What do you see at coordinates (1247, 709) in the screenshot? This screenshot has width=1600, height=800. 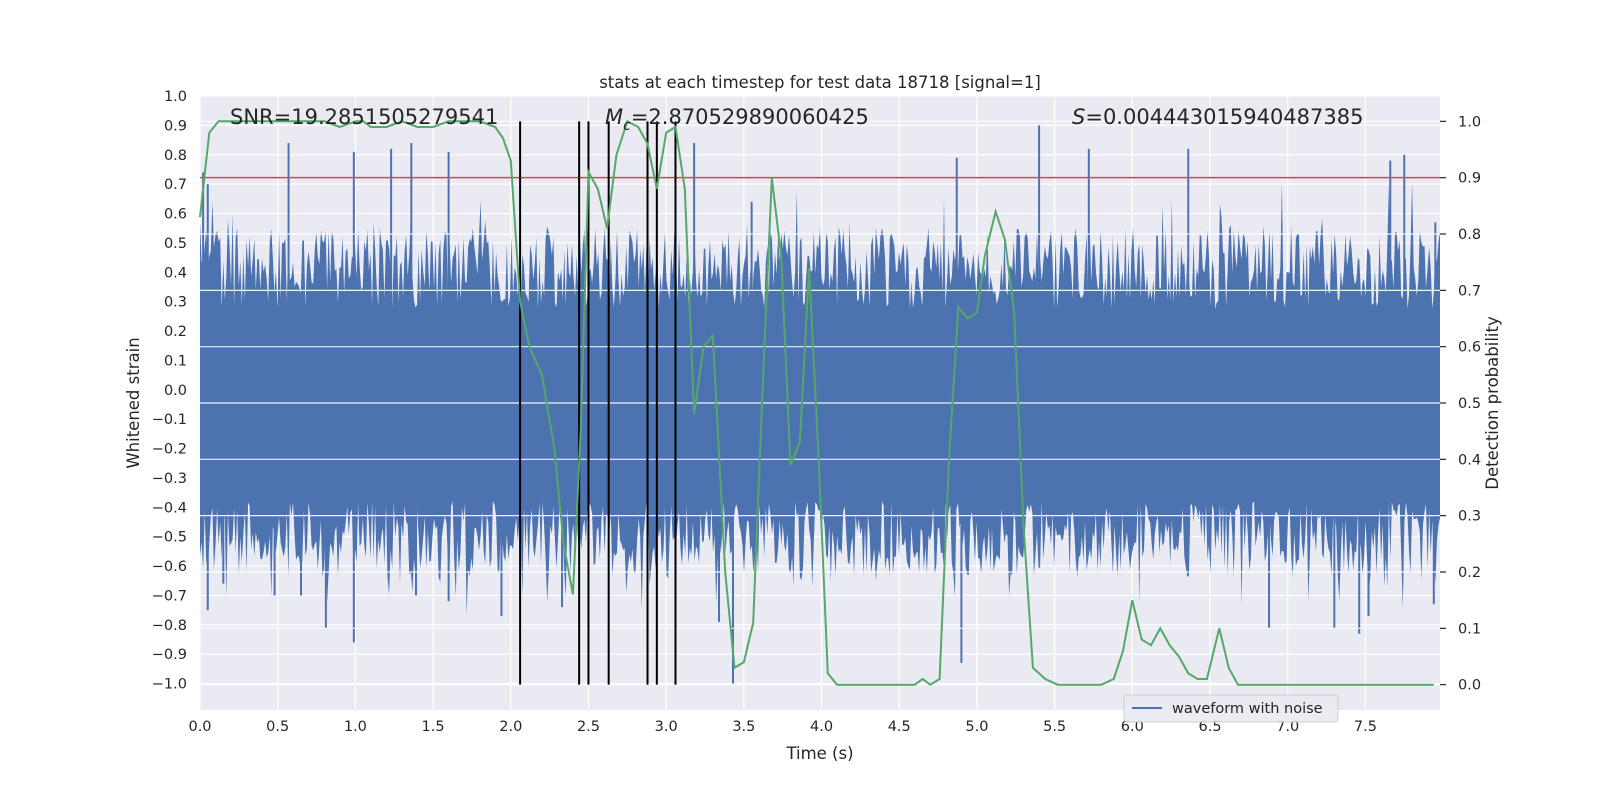 I see `legend-label: waveform with noise` at bounding box center [1247, 709].